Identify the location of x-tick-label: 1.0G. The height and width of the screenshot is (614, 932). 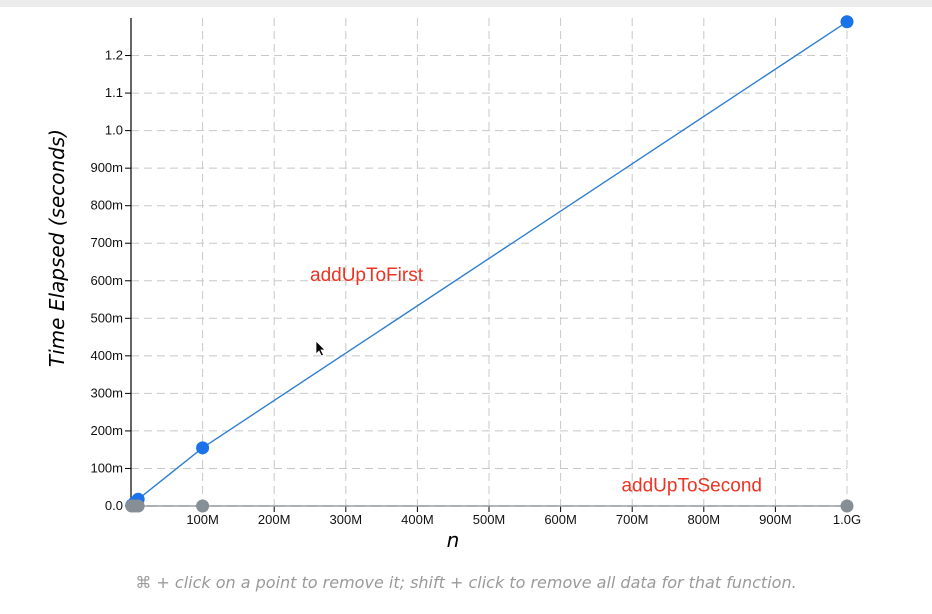
(847, 519).